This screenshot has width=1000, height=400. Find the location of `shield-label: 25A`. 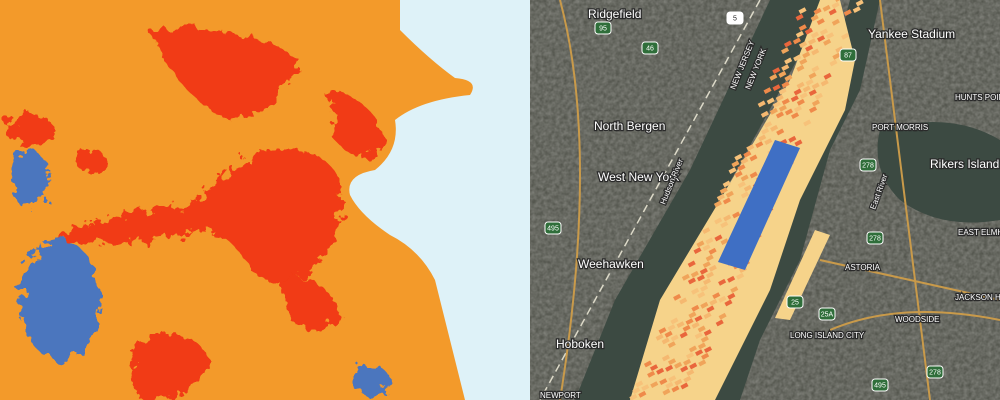

shield-label: 25A is located at coordinates (827, 314).